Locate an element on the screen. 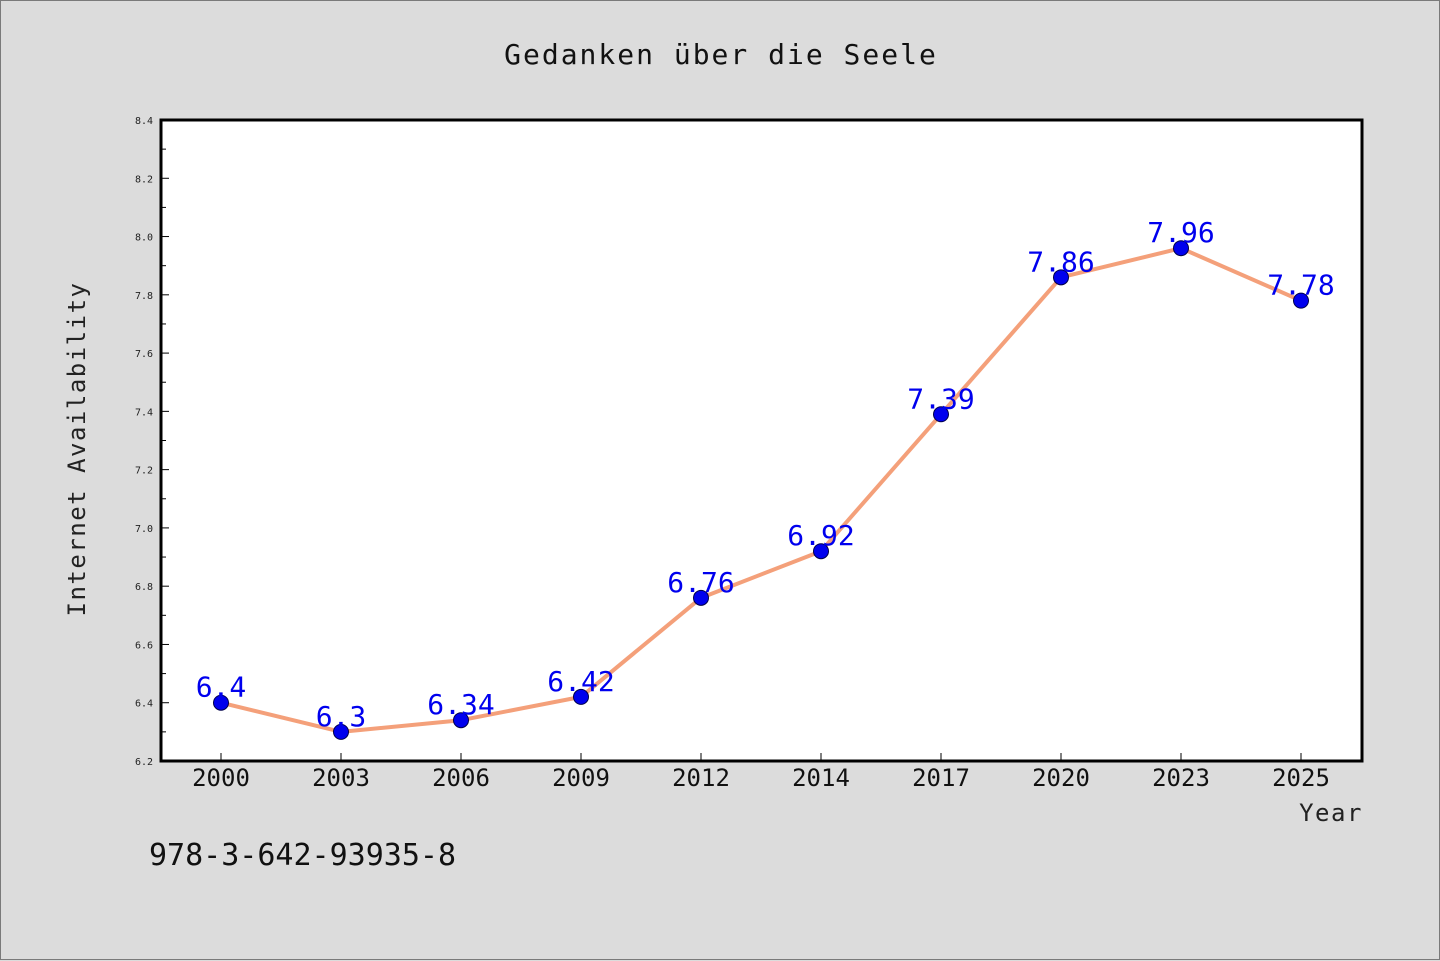 The height and width of the screenshot is (961, 1440). x-tick-label: 2000 is located at coordinates (221, 778).